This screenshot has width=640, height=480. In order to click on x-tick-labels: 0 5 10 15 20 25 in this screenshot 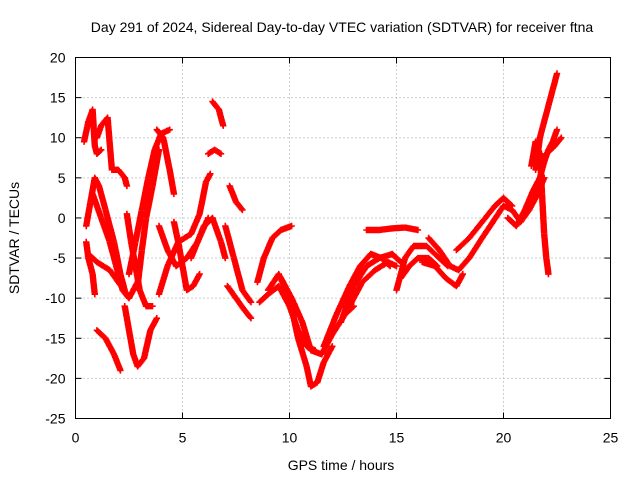, I will do `click(345, 438)`.